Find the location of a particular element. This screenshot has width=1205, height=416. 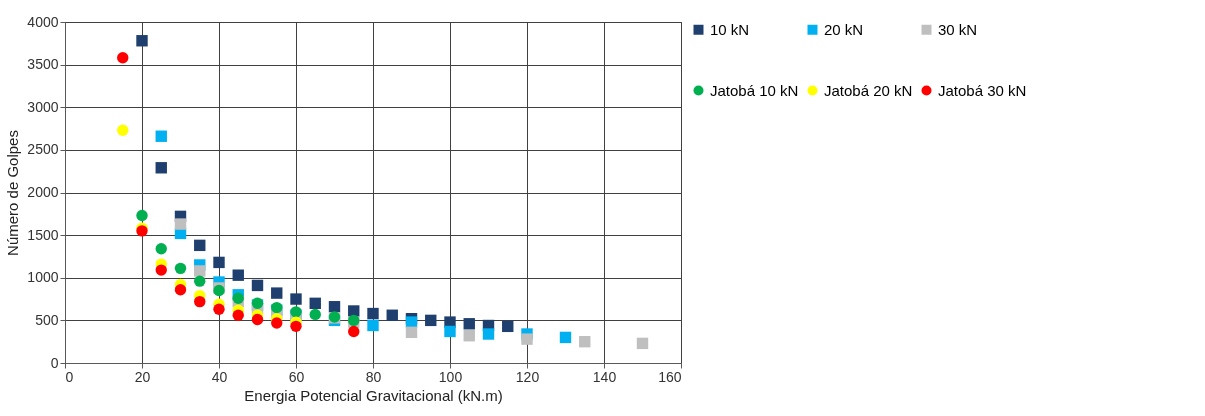

y-tick-label: 3500 is located at coordinates (43, 64).